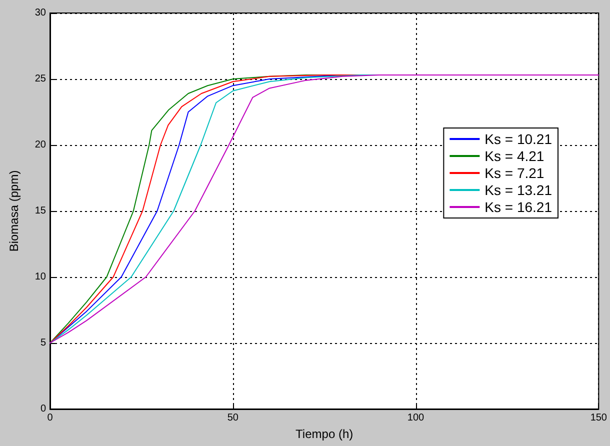 The height and width of the screenshot is (446, 610). Describe the element at coordinates (40, 277) in the screenshot. I see `y-tick-label: 10` at that location.